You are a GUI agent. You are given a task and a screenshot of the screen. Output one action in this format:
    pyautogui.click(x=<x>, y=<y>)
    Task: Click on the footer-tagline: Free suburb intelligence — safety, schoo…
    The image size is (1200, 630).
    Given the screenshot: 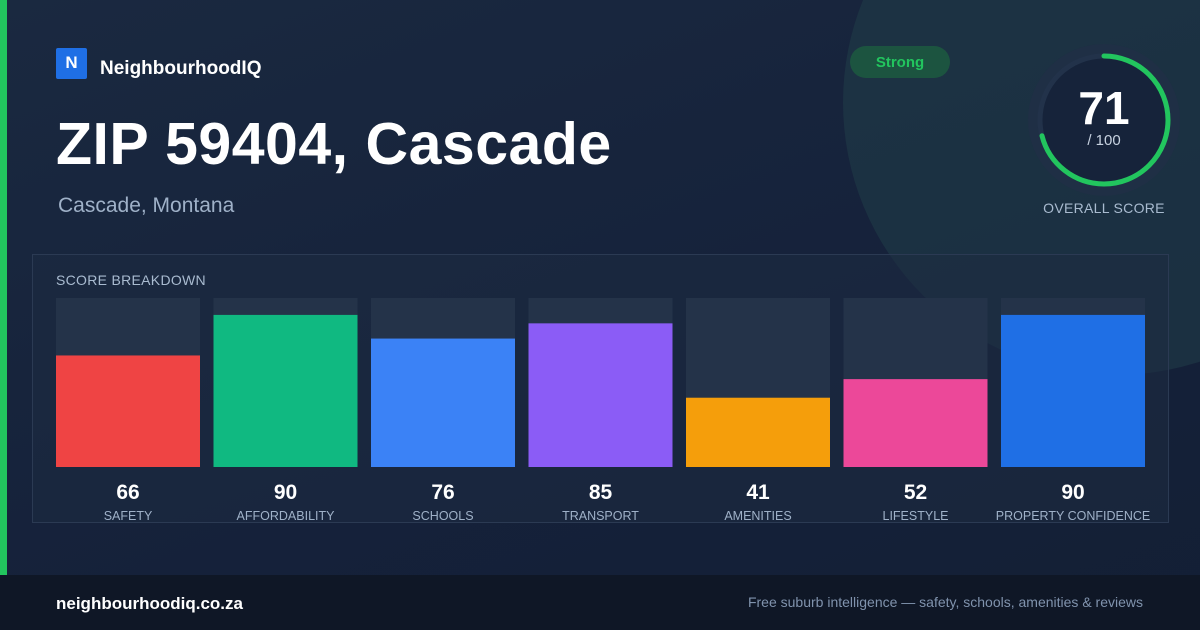 What is the action you would take?
    pyautogui.click(x=945, y=602)
    